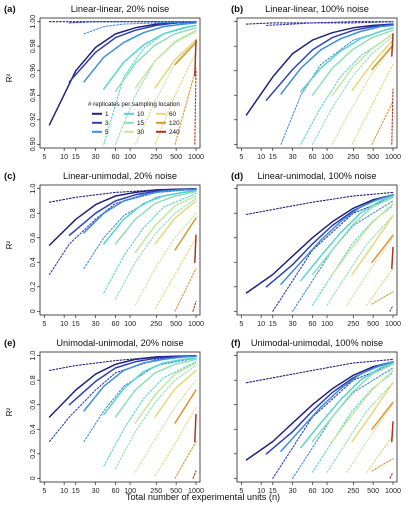 This screenshot has height=507, width=405. I want to click on plot-frame, so click(120, 83).